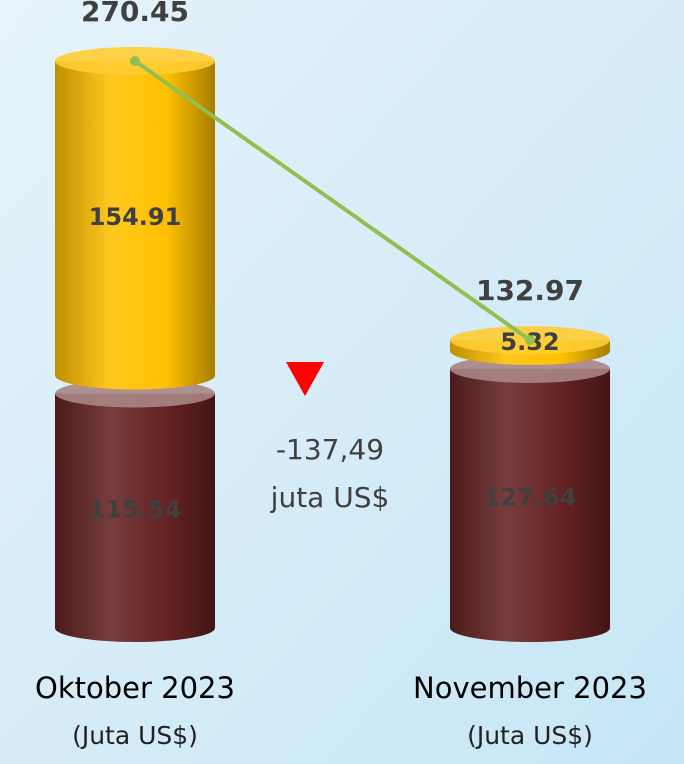 This screenshot has height=764, width=684. I want to click on category-label: November 2023, so click(530, 688).